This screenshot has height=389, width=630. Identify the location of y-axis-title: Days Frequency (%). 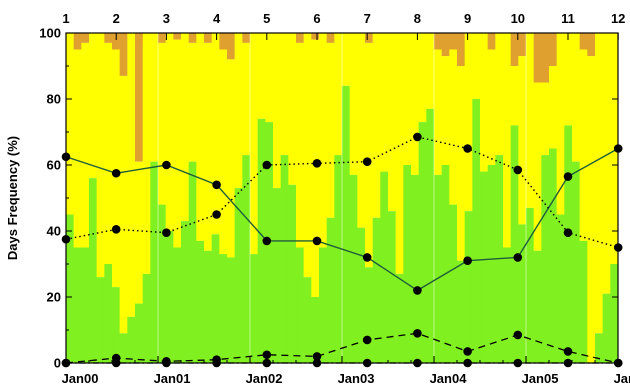
(12, 198).